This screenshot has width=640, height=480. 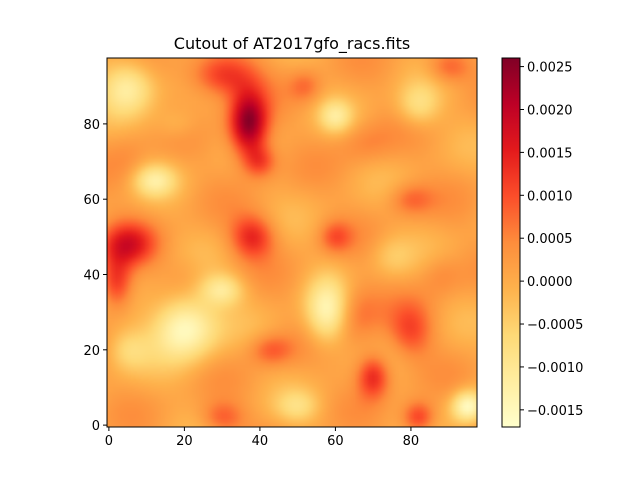 What do you see at coordinates (91, 276) in the screenshot?
I see `y-tick-label: 40` at bounding box center [91, 276].